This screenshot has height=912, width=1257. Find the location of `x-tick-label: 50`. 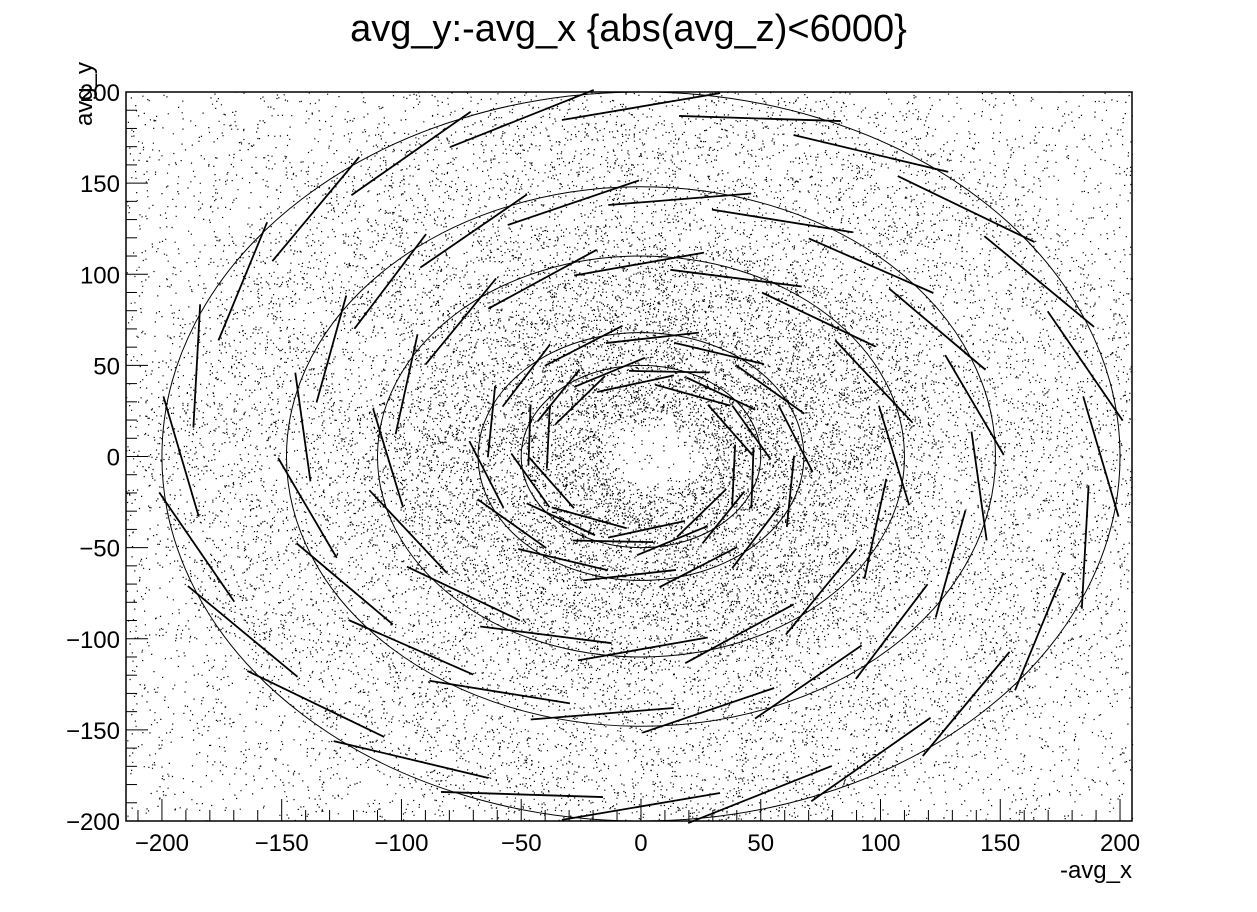

x-tick-label: 50 is located at coordinates (760, 843).